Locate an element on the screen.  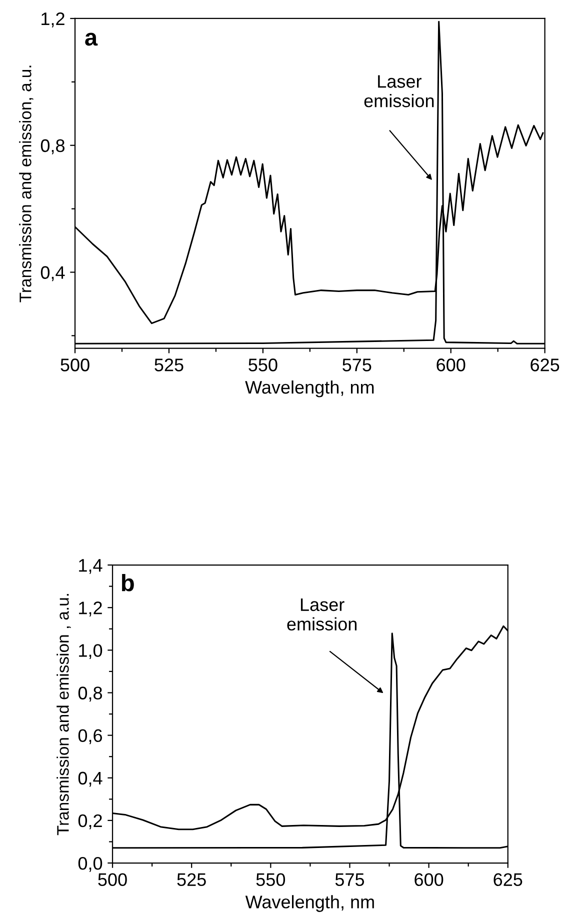
y-axis-title: Transmission and emission, a.u. is located at coordinates (26, 184).